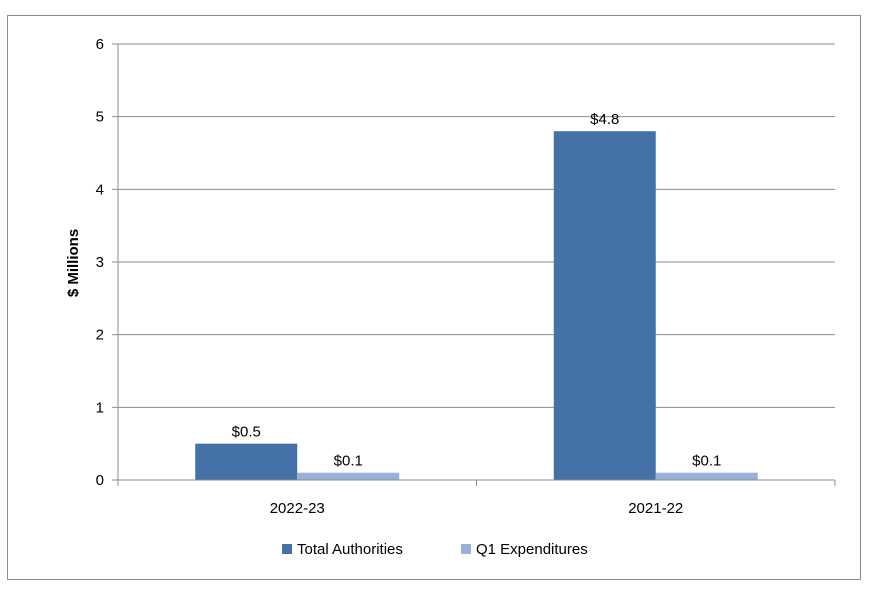  I want to click on y-tick-label: 4, so click(100, 189).